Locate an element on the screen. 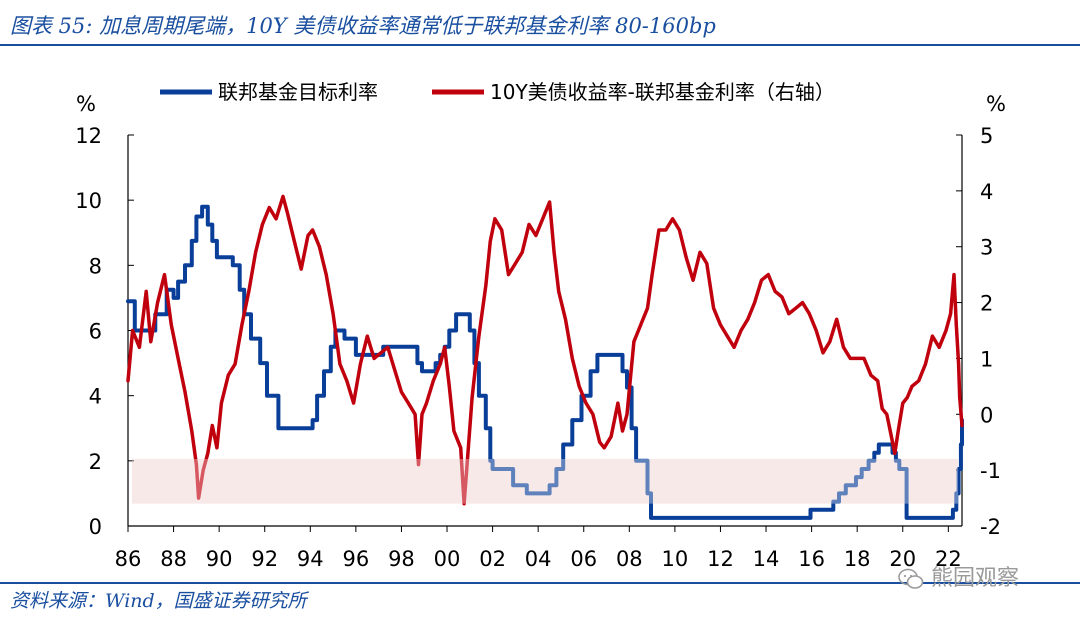 This screenshot has width=1080, height=624. right-axis-unit: % is located at coordinates (996, 104).